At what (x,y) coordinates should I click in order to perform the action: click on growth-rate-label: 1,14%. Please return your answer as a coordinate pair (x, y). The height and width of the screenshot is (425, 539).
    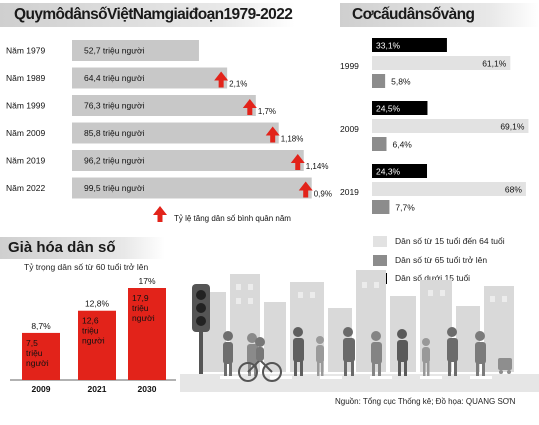
    Looking at the image, I should click on (317, 166).